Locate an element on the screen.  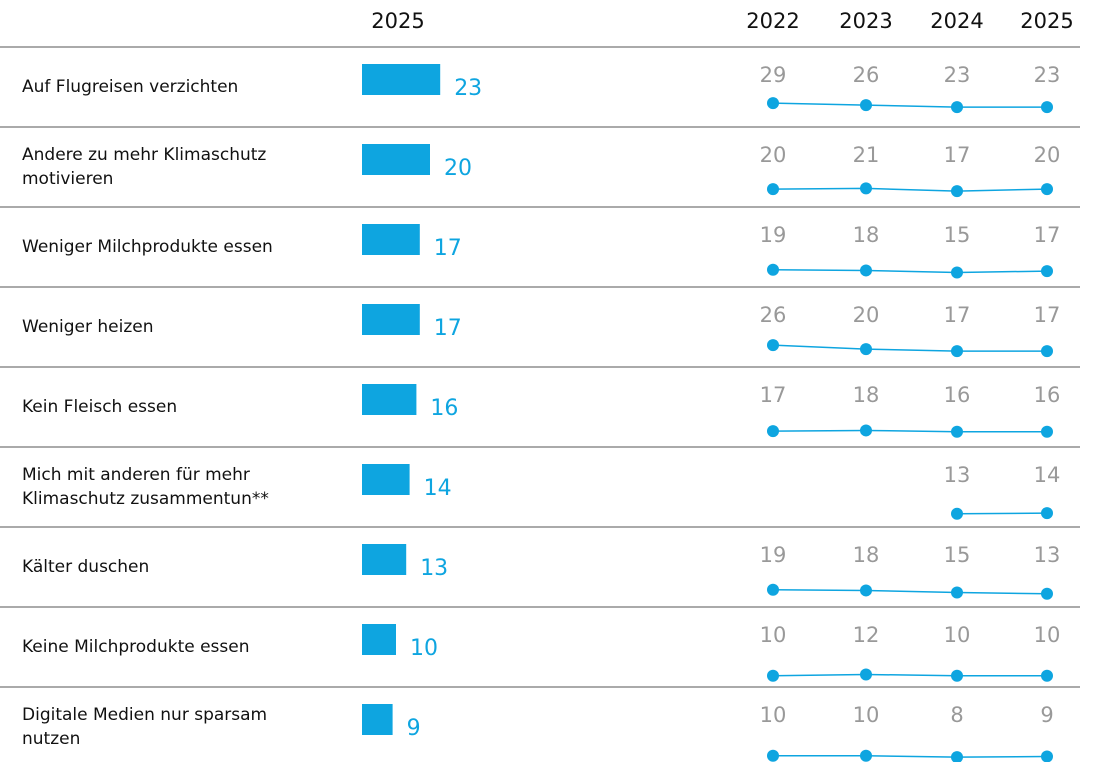
trend-value-label: 14 is located at coordinates (1047, 475).